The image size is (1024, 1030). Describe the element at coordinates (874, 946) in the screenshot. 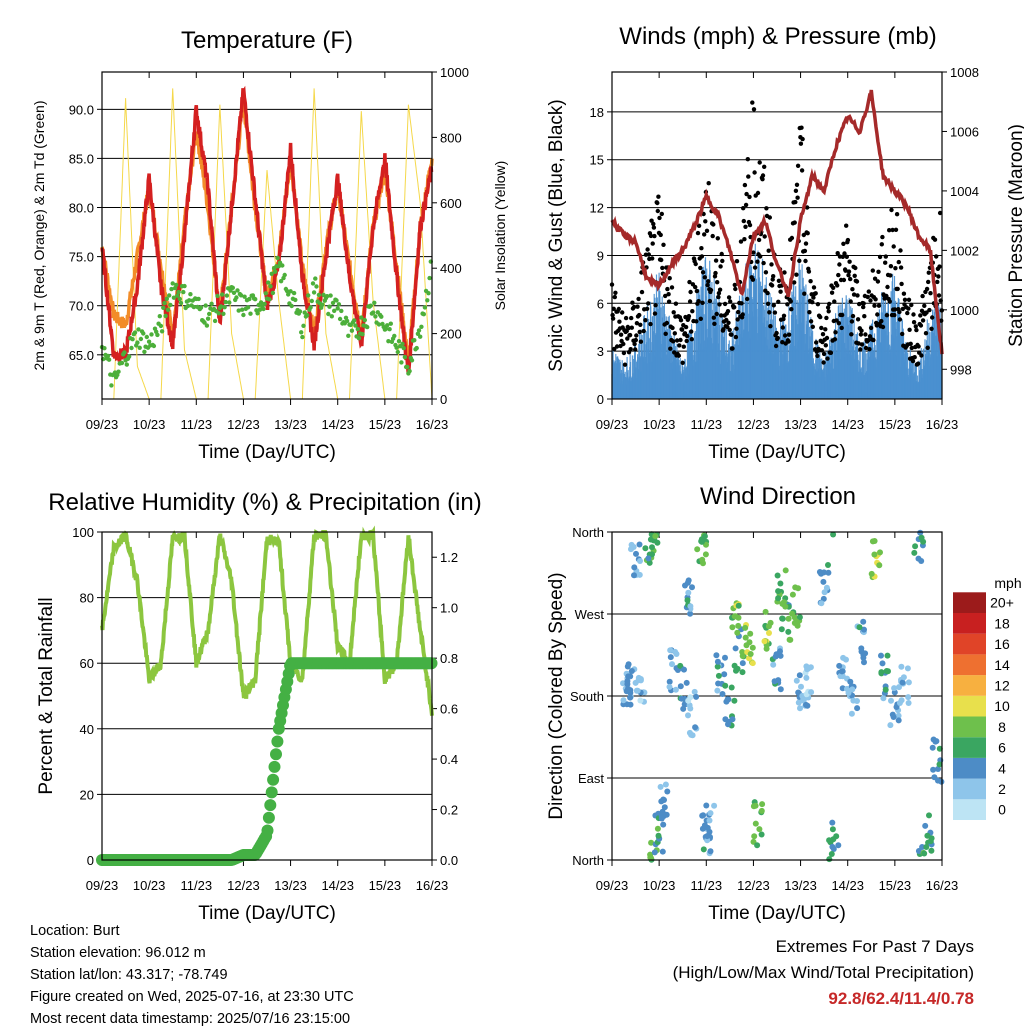

I see `extremes-title: Extremes For Past 7 Days` at that location.